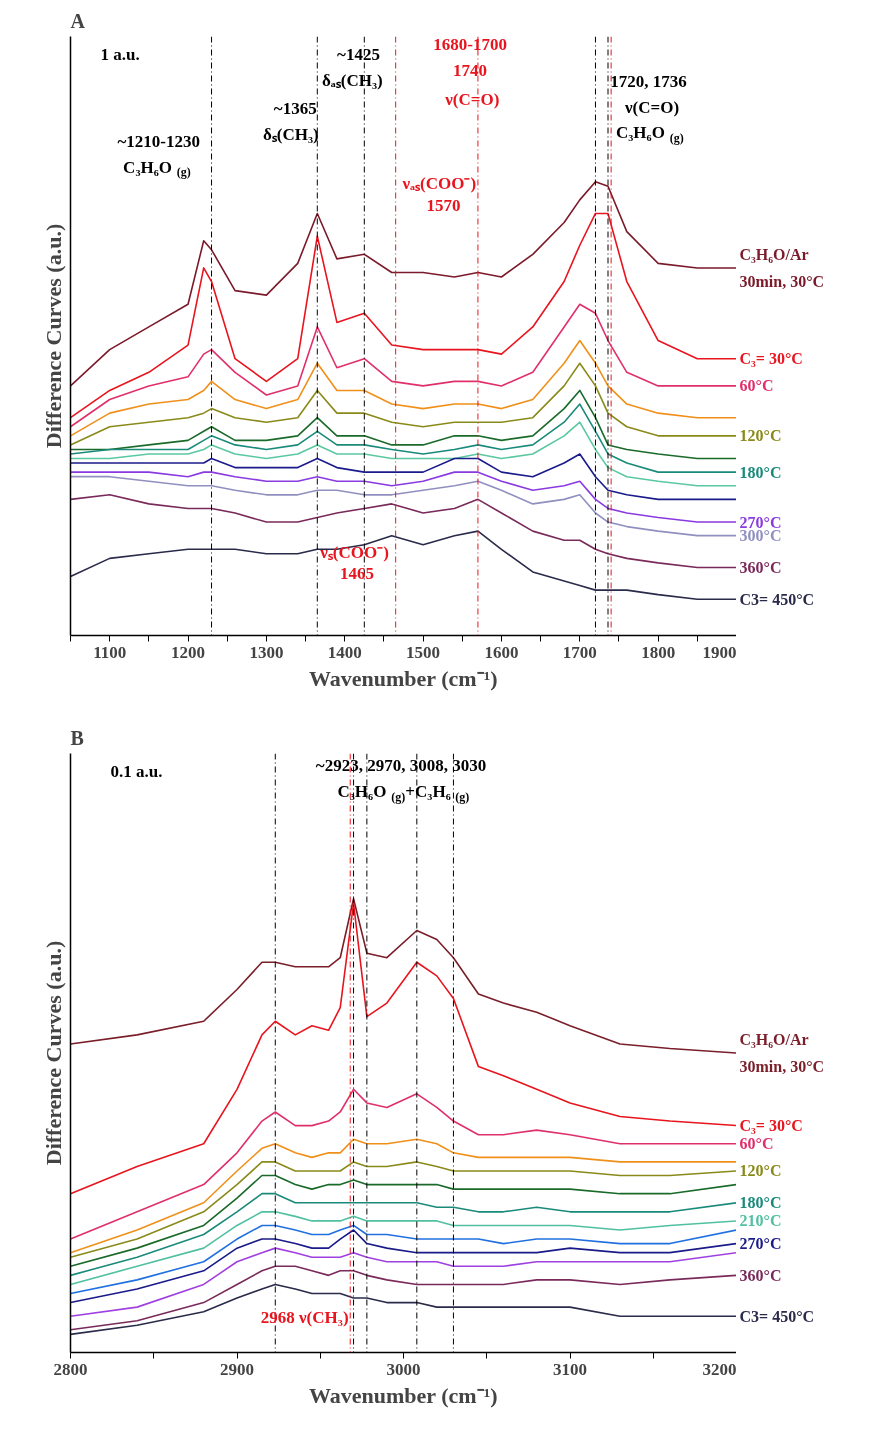 The width and height of the screenshot is (876, 1439). I want to click on x-tick-label: 3200, so click(719, 1369).